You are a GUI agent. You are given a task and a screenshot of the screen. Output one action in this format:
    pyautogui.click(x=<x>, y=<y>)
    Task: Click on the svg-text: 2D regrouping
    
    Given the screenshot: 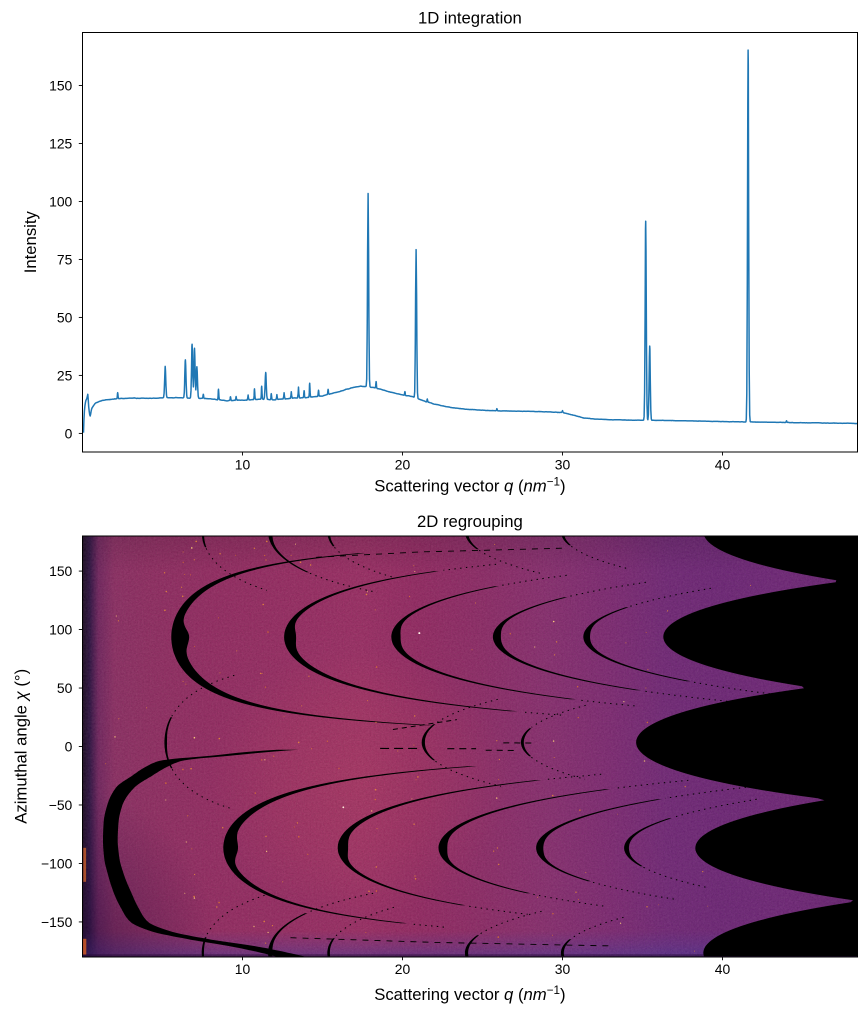 What is the action you would take?
    pyautogui.click(x=470, y=521)
    